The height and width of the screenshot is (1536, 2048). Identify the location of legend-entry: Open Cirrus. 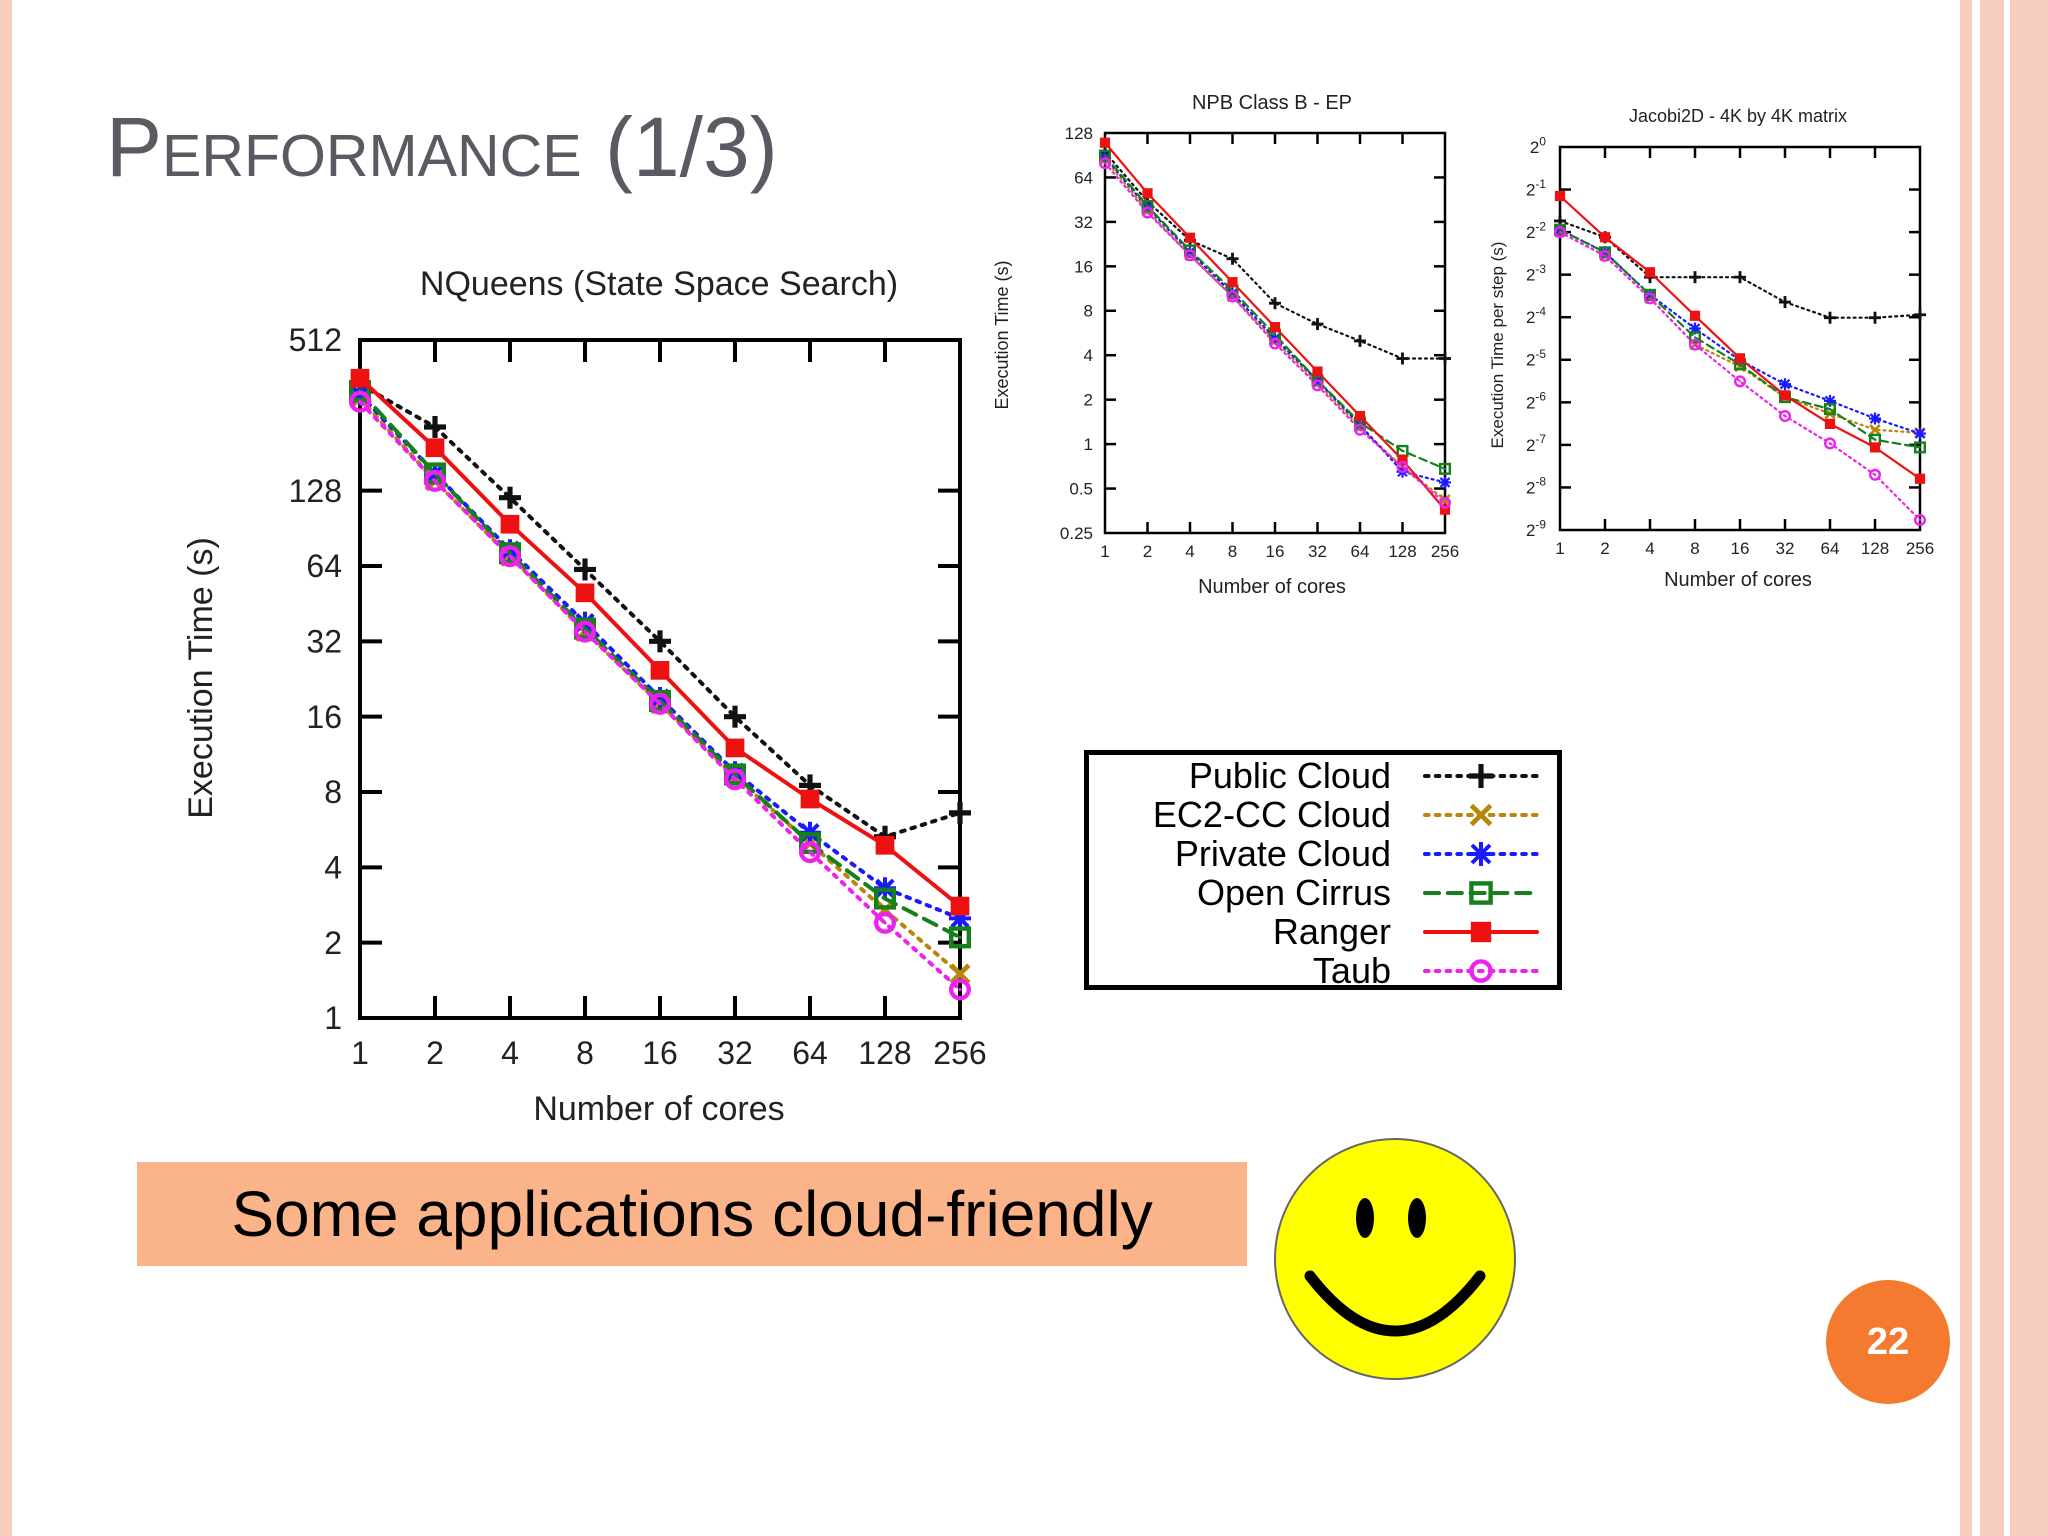
(1323, 893).